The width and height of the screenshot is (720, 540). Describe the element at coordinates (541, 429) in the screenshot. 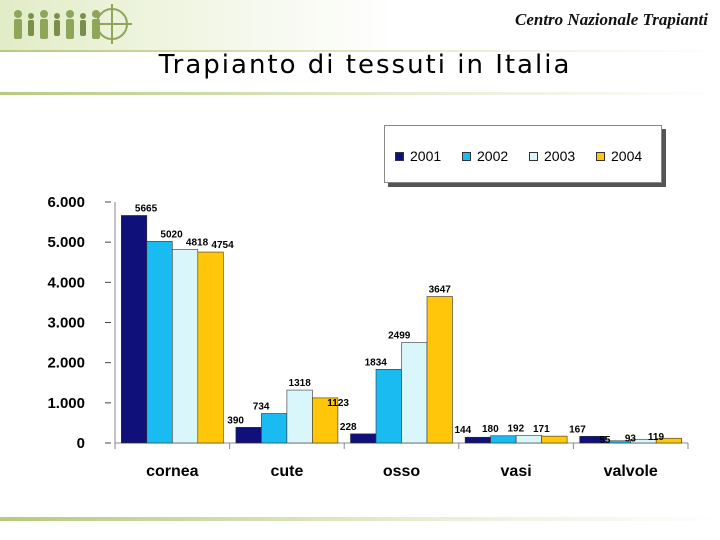

I see `data-label: 171` at that location.